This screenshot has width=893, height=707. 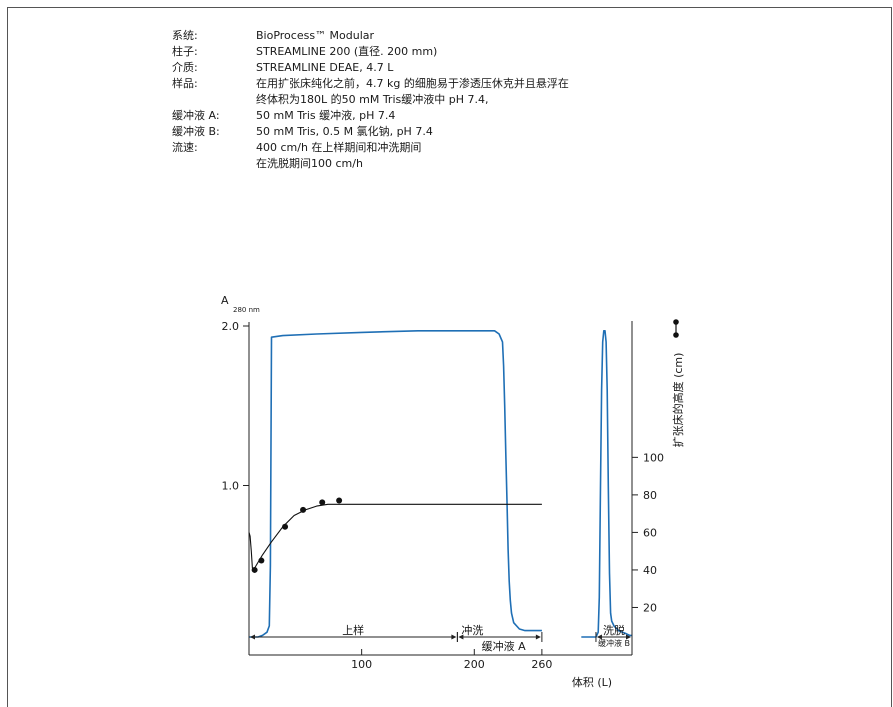 I want to click on spec-row: 柱子: STREAMLINE 200 (直径. 200 mm), so click(x=370, y=52).